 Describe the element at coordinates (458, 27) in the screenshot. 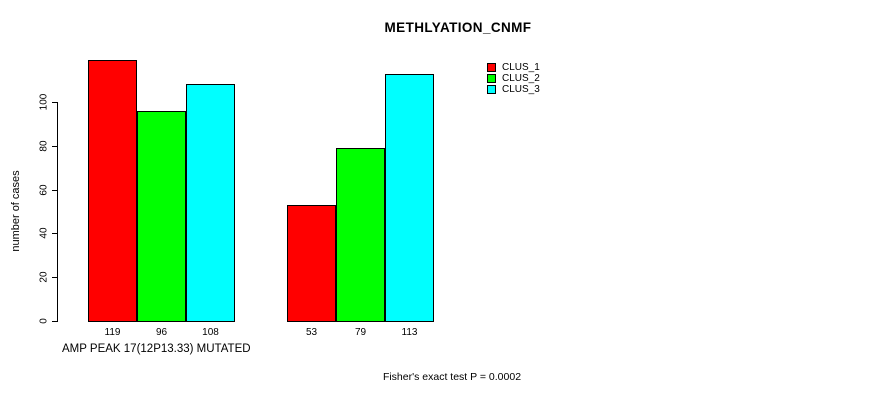

I see `chart-title: METHLYATION_CNMF` at that location.